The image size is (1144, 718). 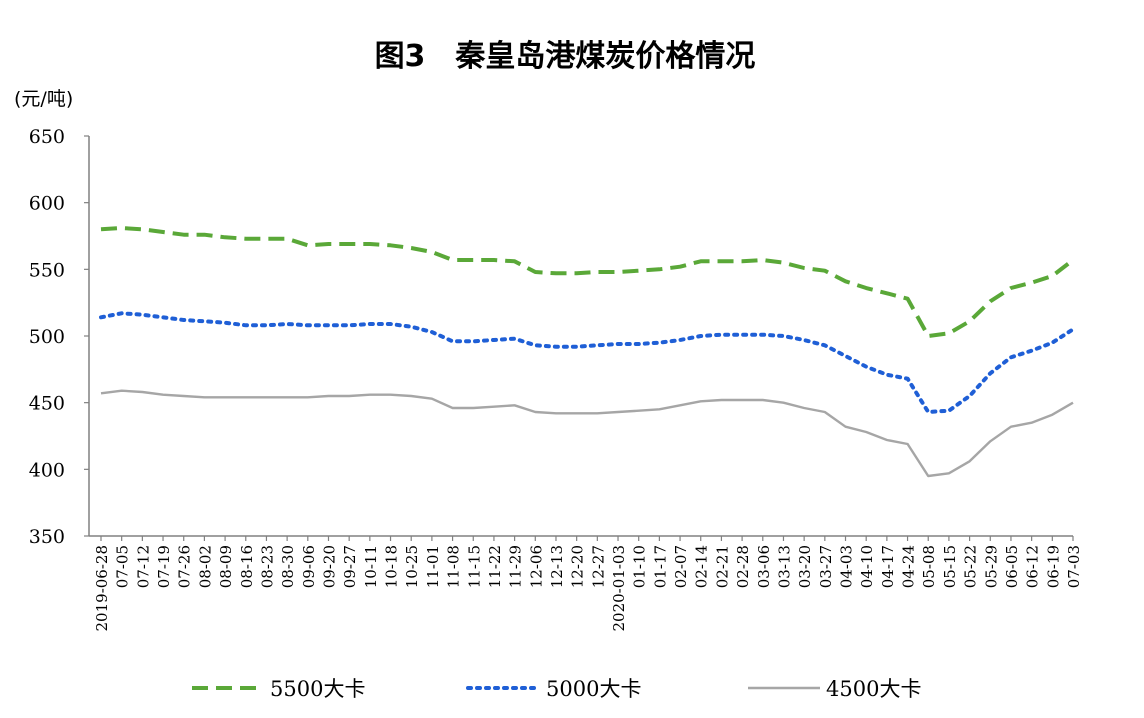 I want to click on series-line-4500kcal, so click(x=587, y=433).